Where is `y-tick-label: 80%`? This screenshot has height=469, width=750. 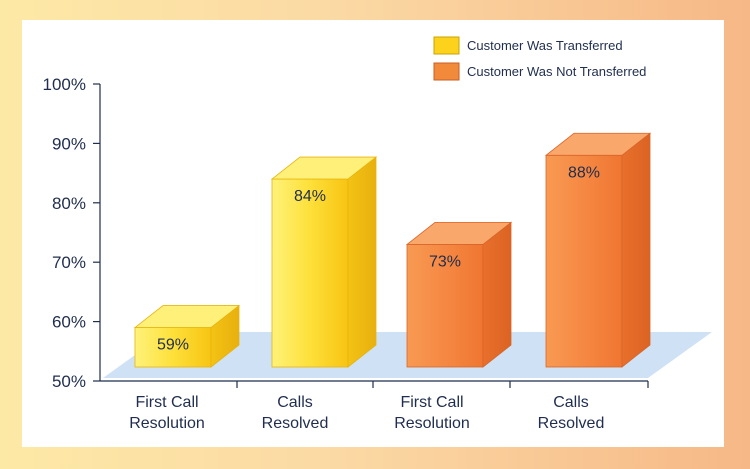 y-tick-label: 80% is located at coordinates (69, 203).